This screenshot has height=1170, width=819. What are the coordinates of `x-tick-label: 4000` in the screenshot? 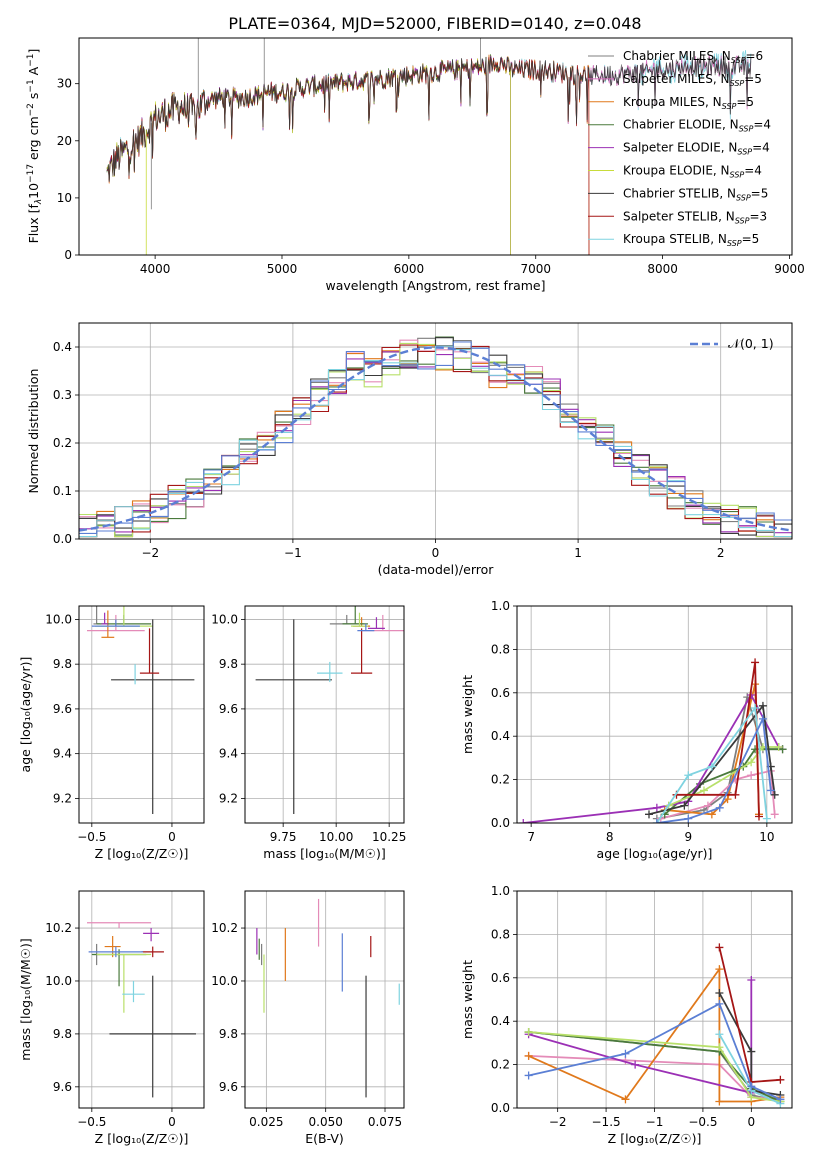 It's located at (155, 269).